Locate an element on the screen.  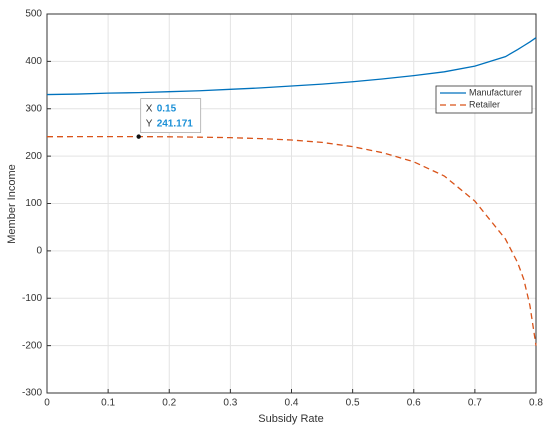
x-tick-label: 0.4 is located at coordinates (292, 403).